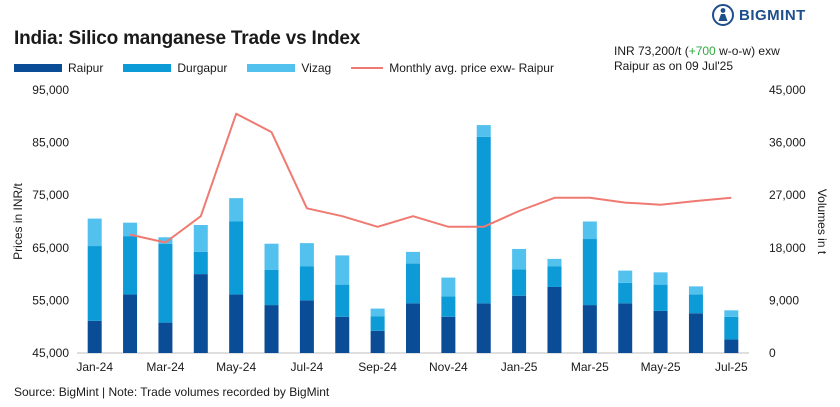  Describe the element at coordinates (787, 248) in the screenshot. I see `y-right-tick-label: 18,000` at that location.